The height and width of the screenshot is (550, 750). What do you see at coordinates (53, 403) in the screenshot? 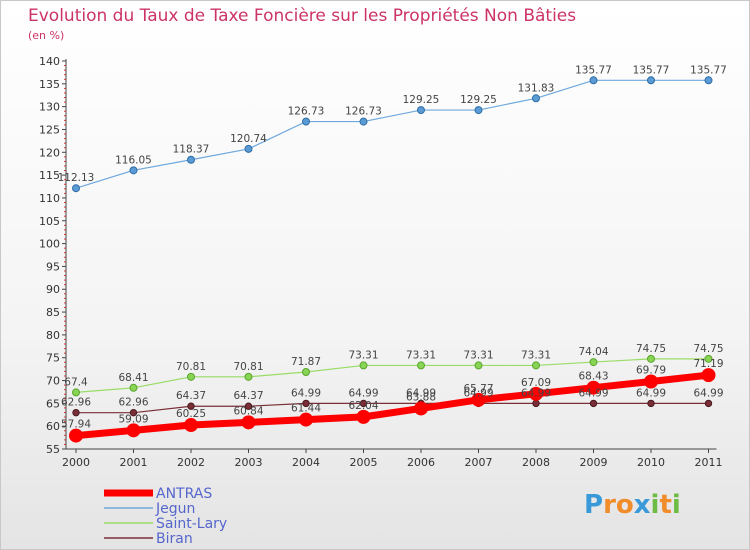
I see `y-tick-label: 65` at bounding box center [53, 403].